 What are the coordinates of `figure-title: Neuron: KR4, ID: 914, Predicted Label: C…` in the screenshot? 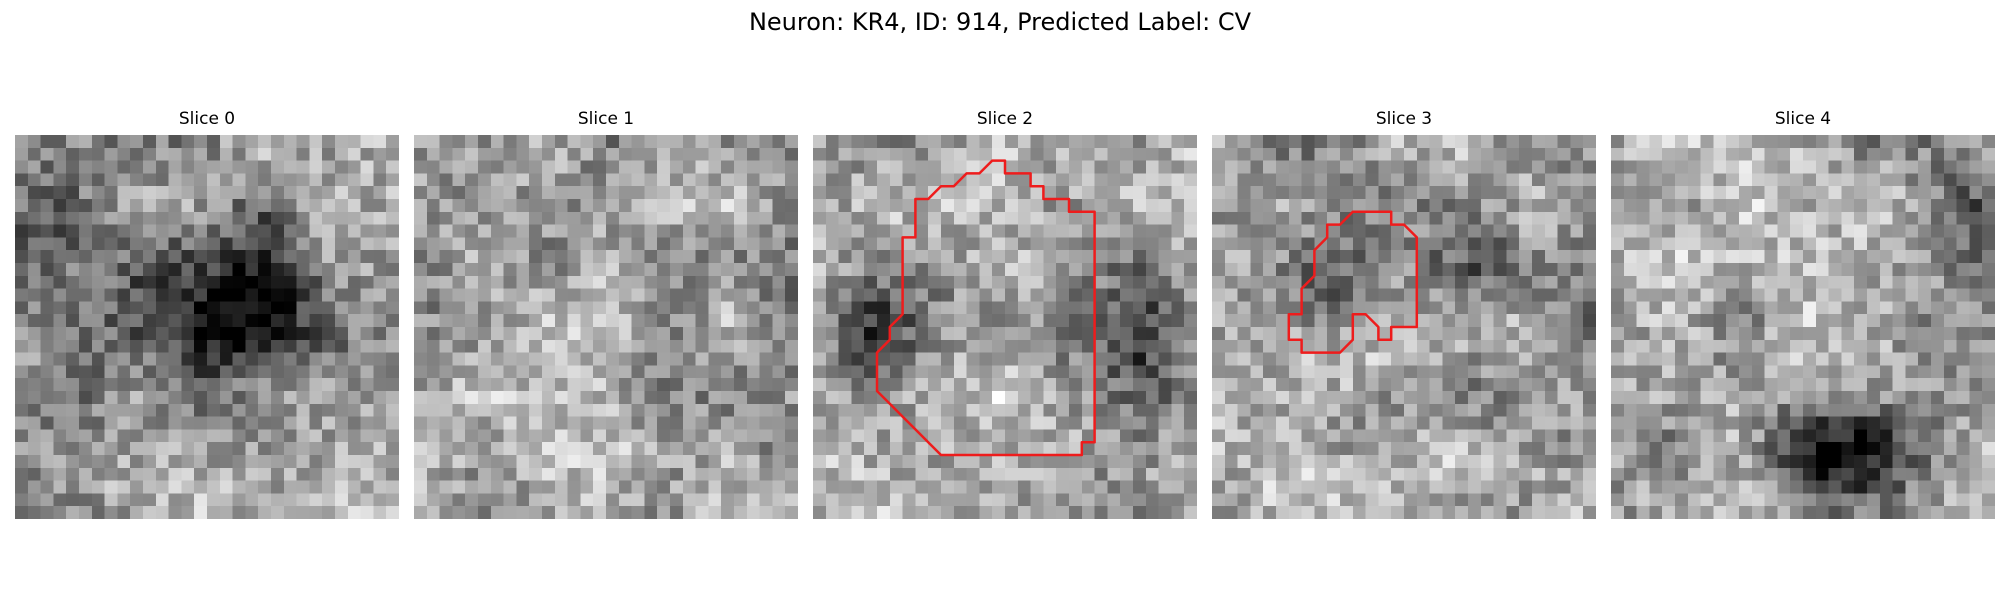 It's located at (1000, 22).